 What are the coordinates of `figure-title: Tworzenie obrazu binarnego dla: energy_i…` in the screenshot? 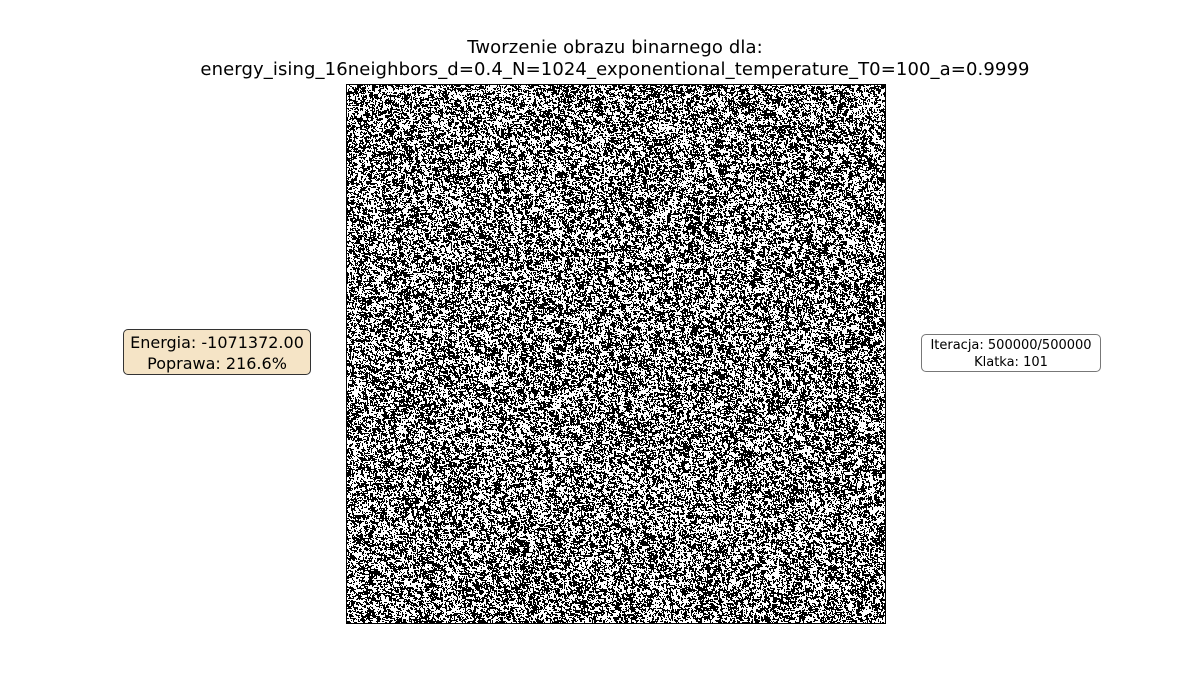 It's located at (600, 59).